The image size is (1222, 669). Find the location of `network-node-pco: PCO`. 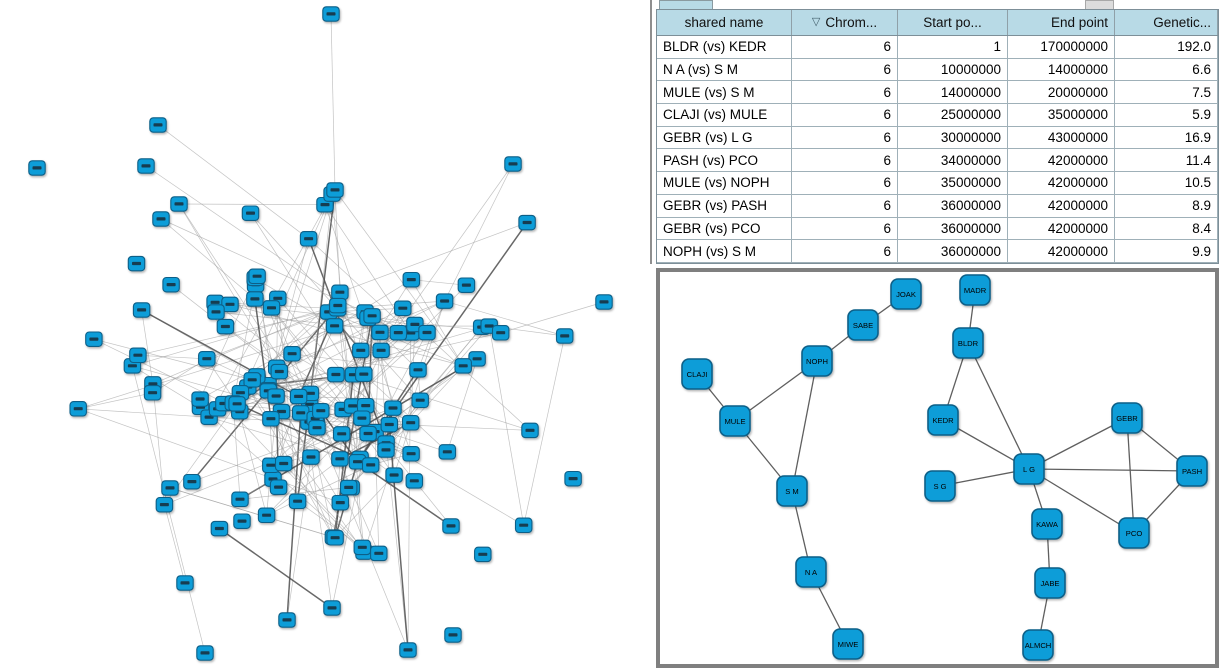

network-node-pco: PCO is located at coordinates (1134, 533).